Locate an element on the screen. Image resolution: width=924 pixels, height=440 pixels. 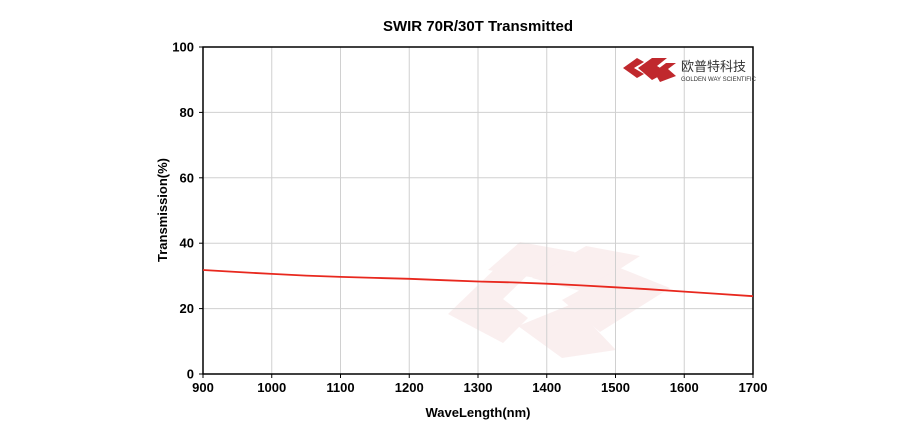
brand-logo: 欧普特科技 GOLDEN WAY SCIENTIFIC is located at coordinates (690, 70).